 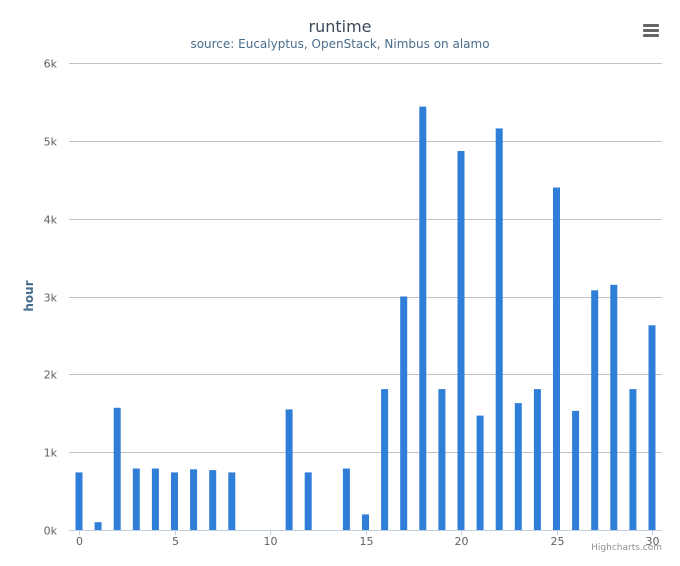 I want to click on y-tick-label: 6k, so click(x=51, y=64).